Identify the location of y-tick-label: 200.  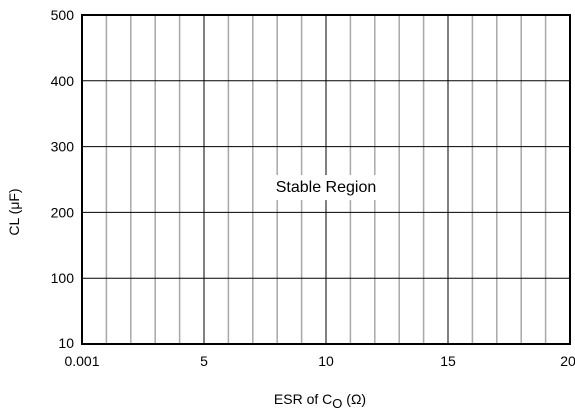
(63, 212).